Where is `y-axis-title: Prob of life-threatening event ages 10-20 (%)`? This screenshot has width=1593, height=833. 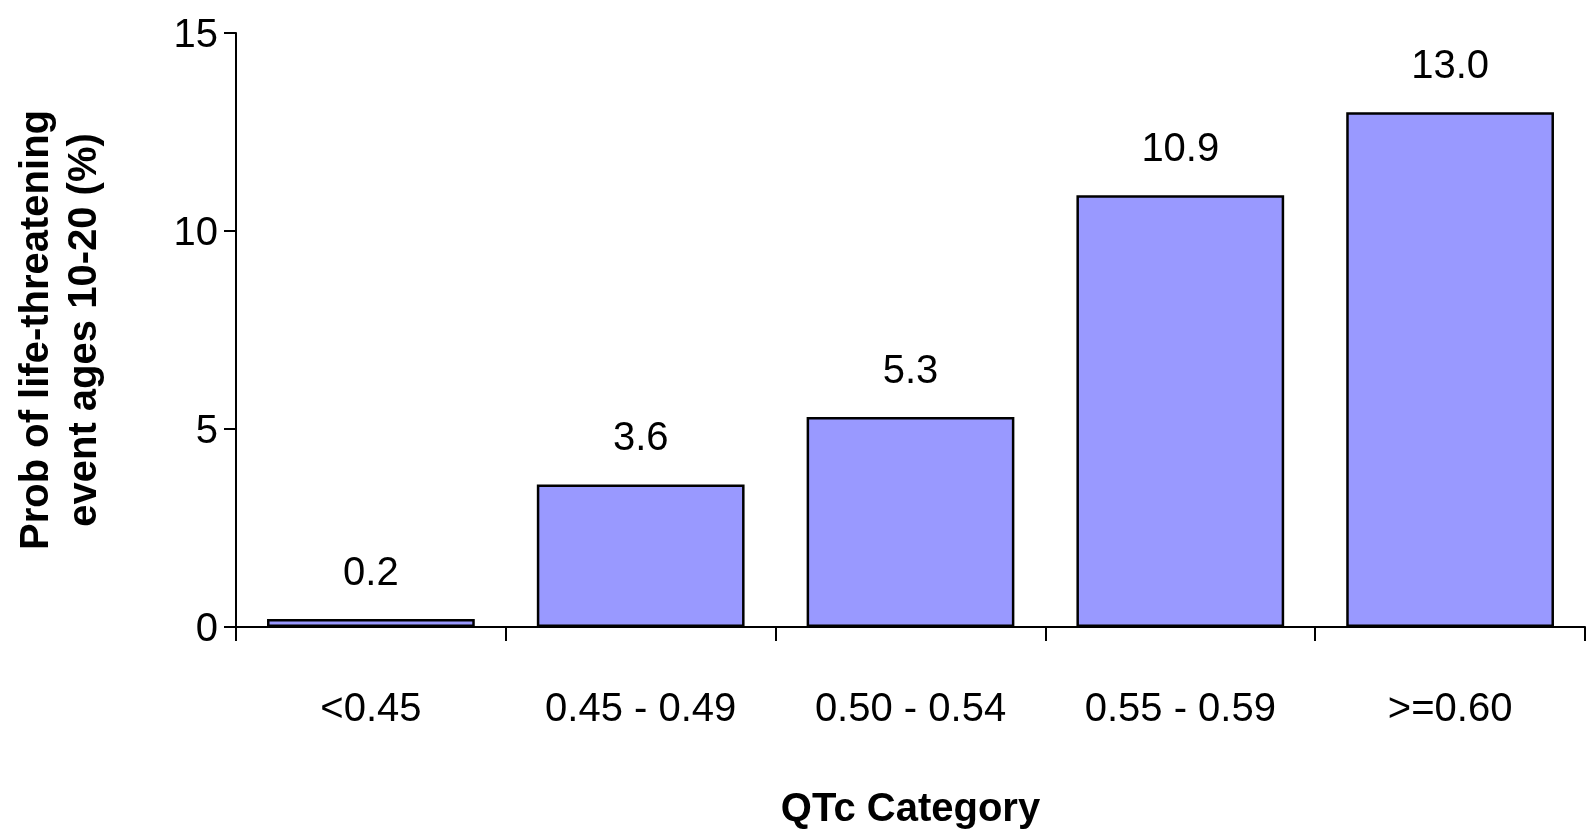 y-axis-title: Prob of life-threatening event ages 10-20 (%) is located at coordinates (58, 330).